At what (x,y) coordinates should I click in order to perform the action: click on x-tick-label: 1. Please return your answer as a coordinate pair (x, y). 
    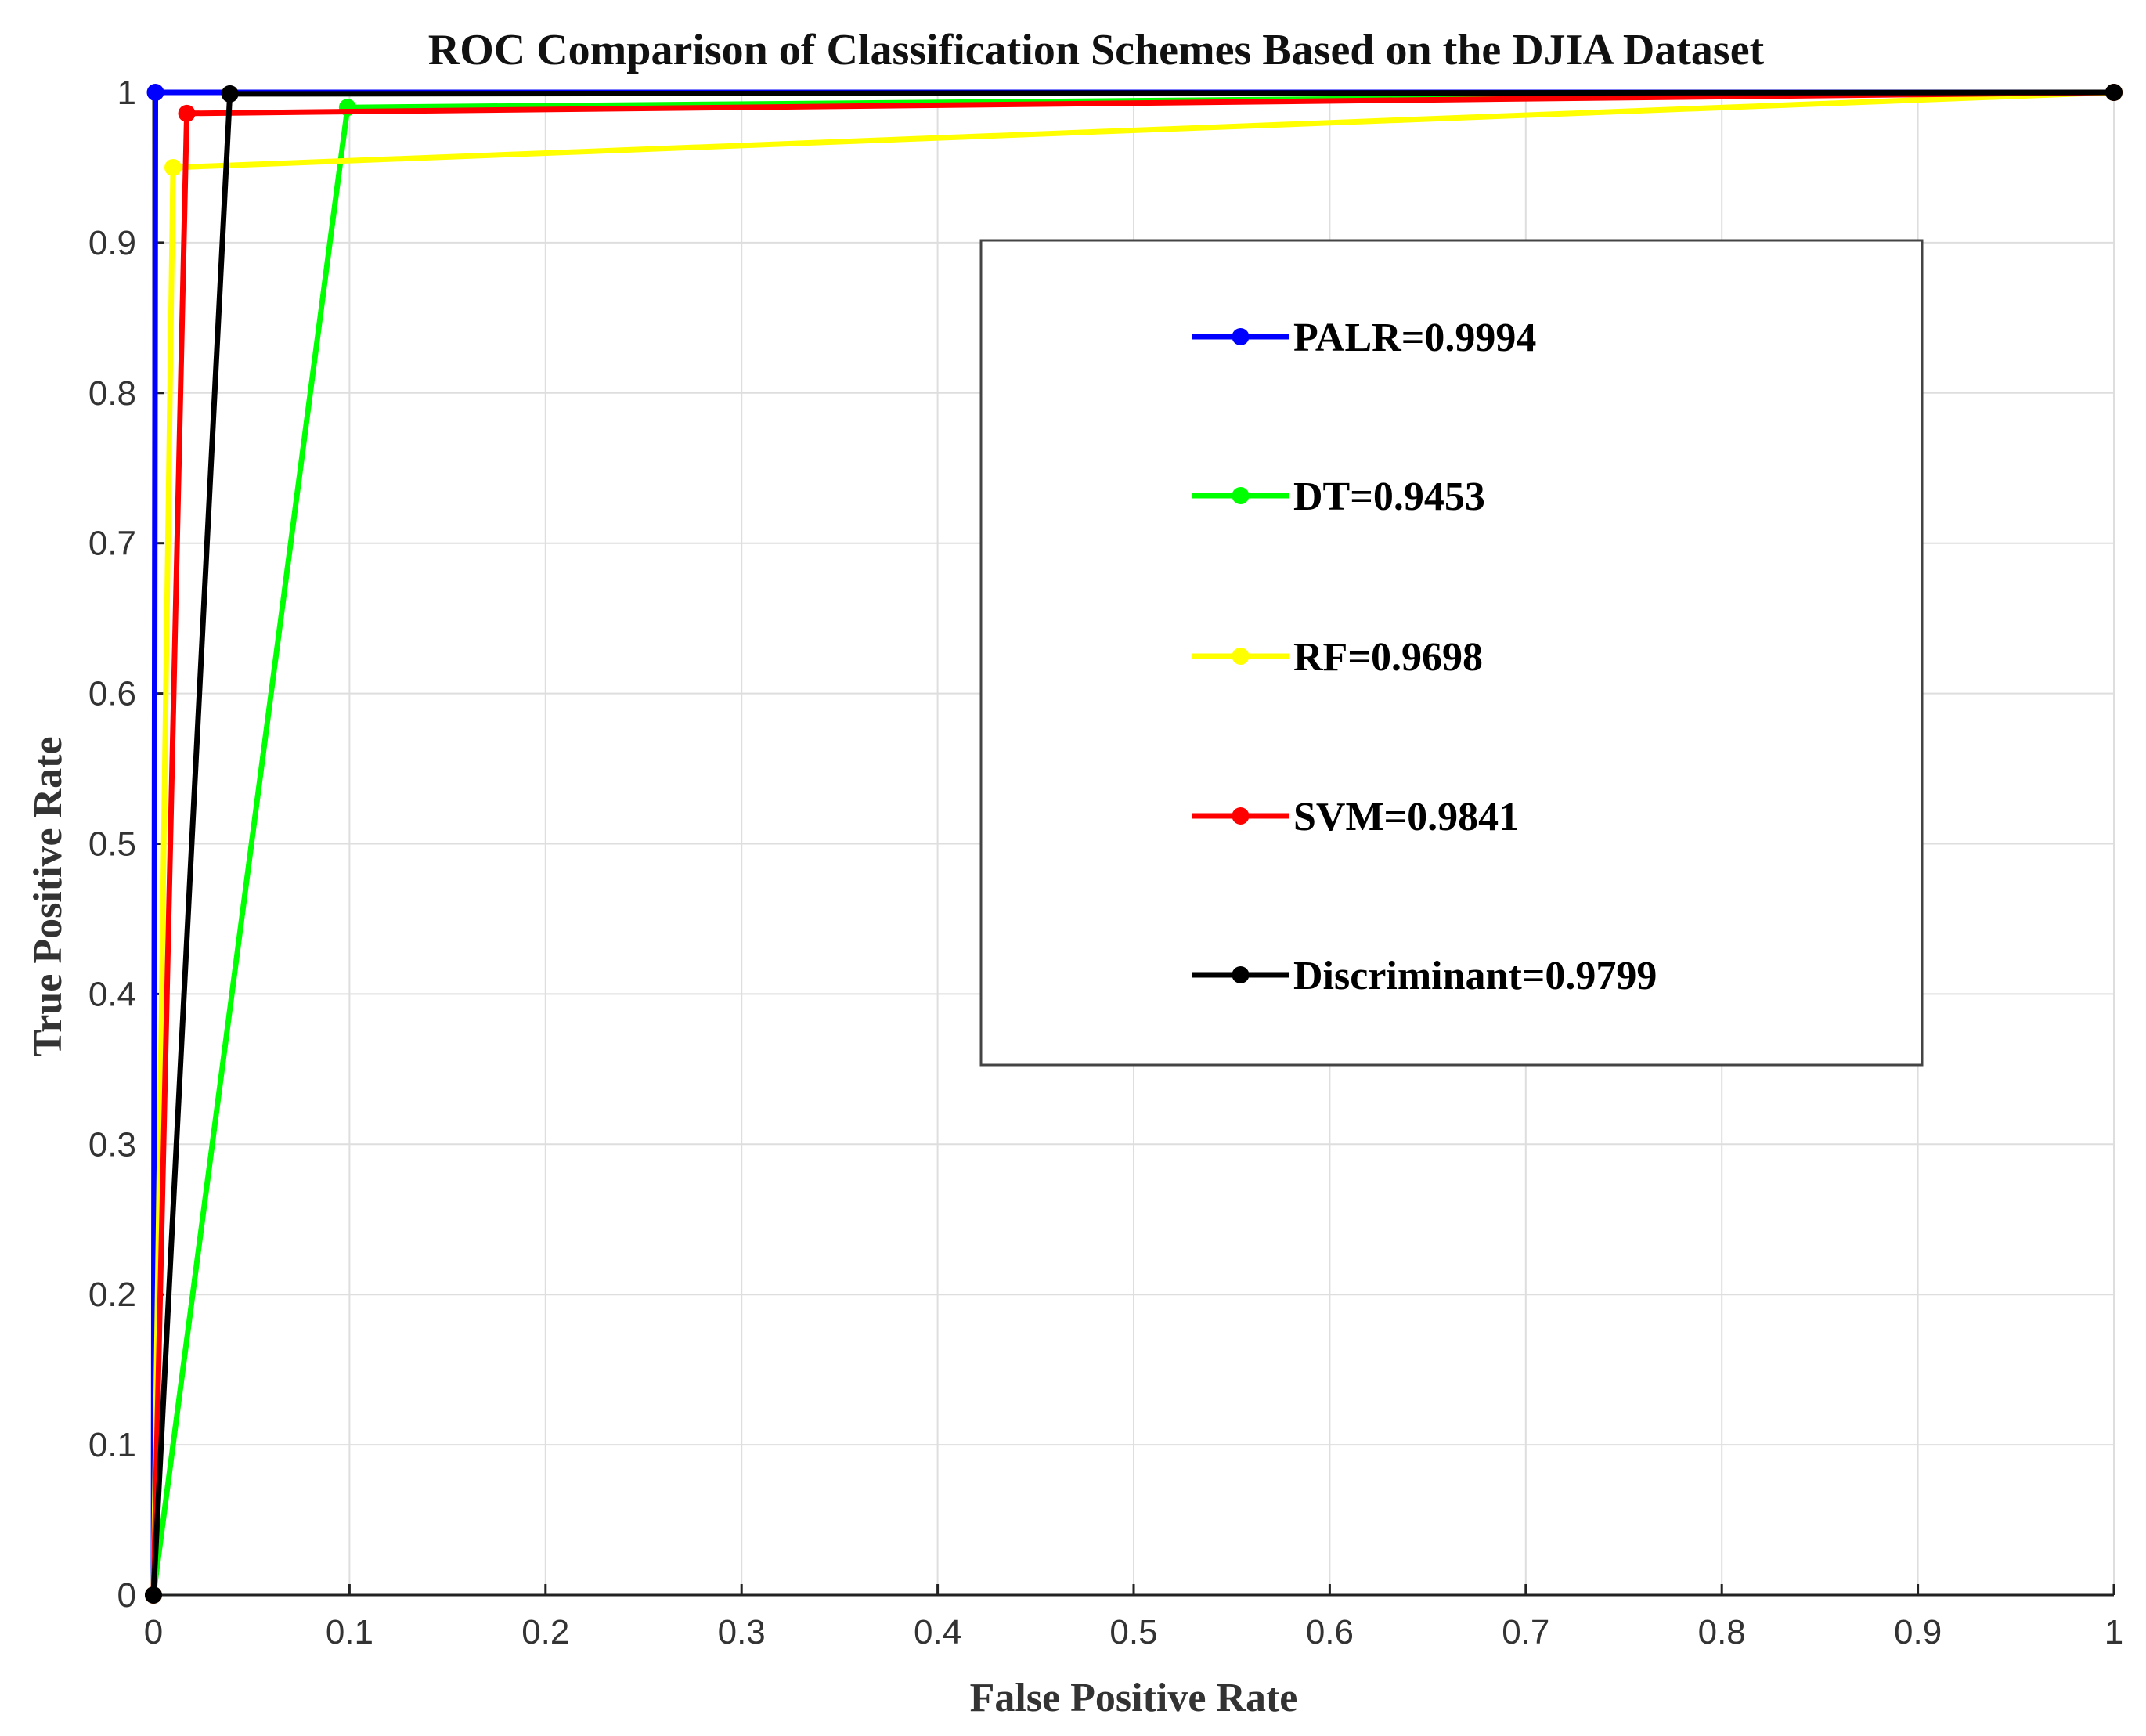
    Looking at the image, I should click on (2114, 1632).